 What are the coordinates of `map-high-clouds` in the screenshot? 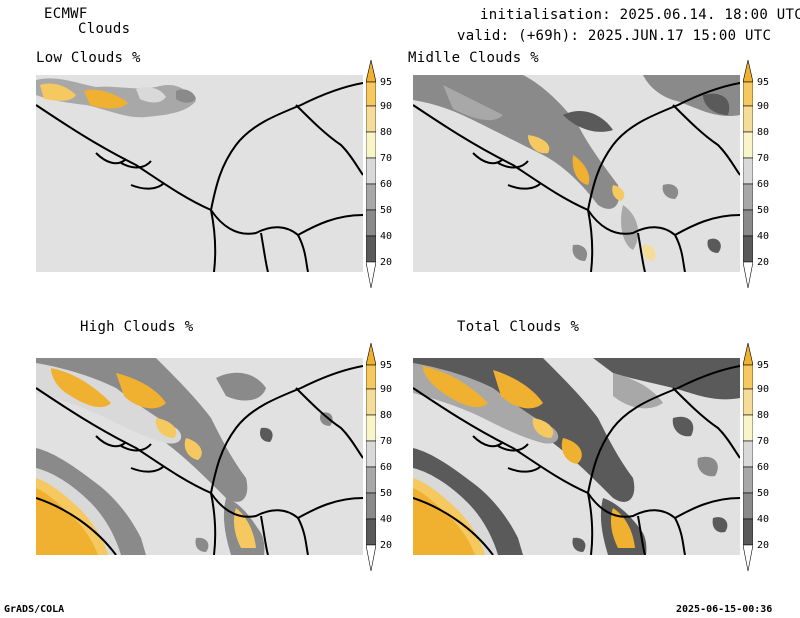 It's located at (199, 456).